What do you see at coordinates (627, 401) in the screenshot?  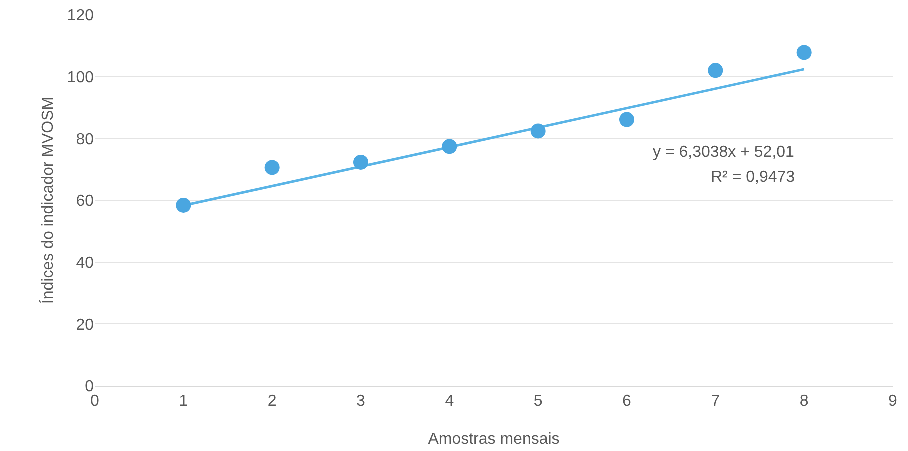 I see `x-tick-label: 6` at bounding box center [627, 401].